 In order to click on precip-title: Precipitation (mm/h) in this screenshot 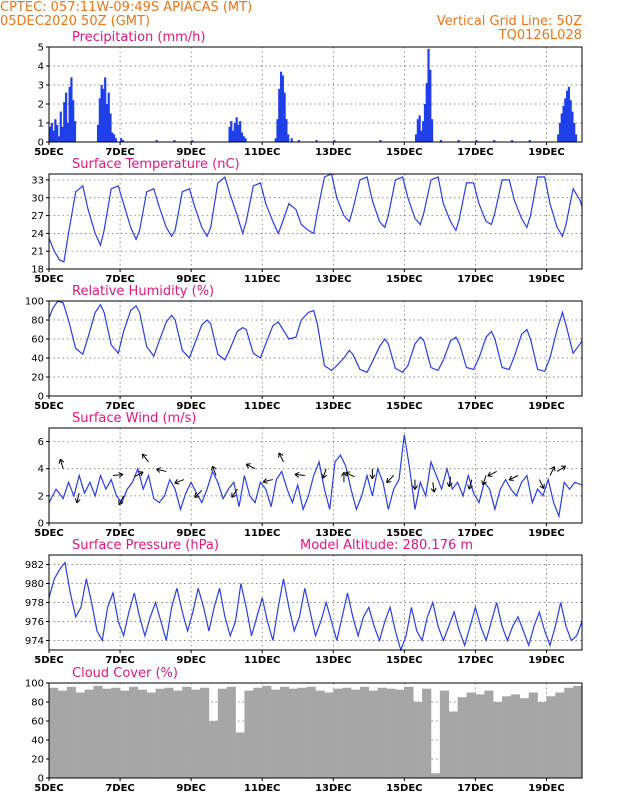, I will do `click(138, 37)`.